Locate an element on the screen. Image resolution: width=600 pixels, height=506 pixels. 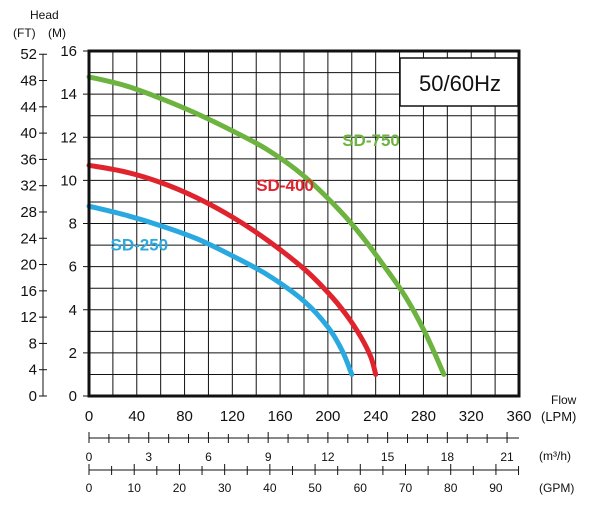
m-tick-label: 8 is located at coordinates (73, 224).